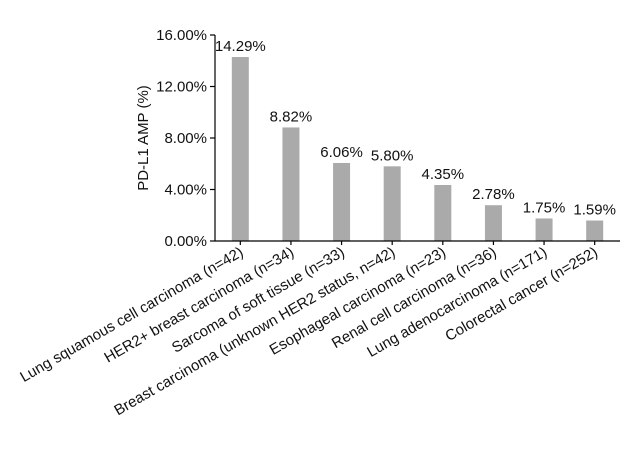  What do you see at coordinates (240, 46) in the screenshot?
I see `bar-value-label: 14.29%` at bounding box center [240, 46].